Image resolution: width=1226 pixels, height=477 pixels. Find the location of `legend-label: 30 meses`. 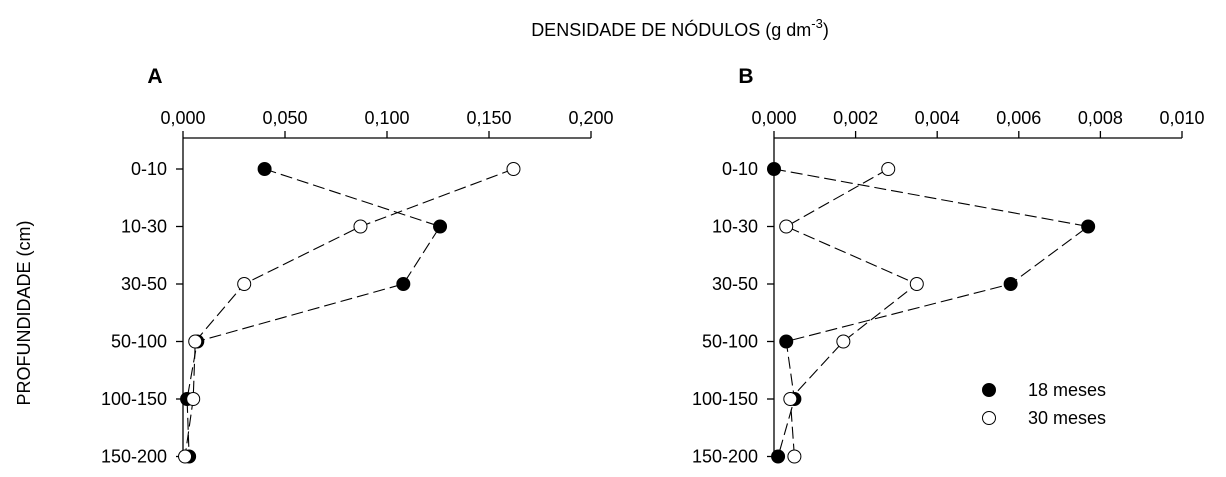

legend-label: 30 meses is located at coordinates (1067, 418).